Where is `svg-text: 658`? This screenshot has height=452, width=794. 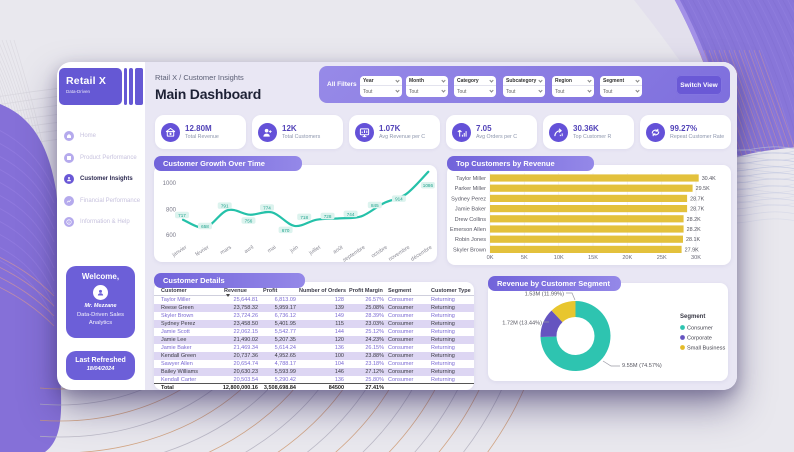 svg-text: 658 is located at coordinates (205, 226).